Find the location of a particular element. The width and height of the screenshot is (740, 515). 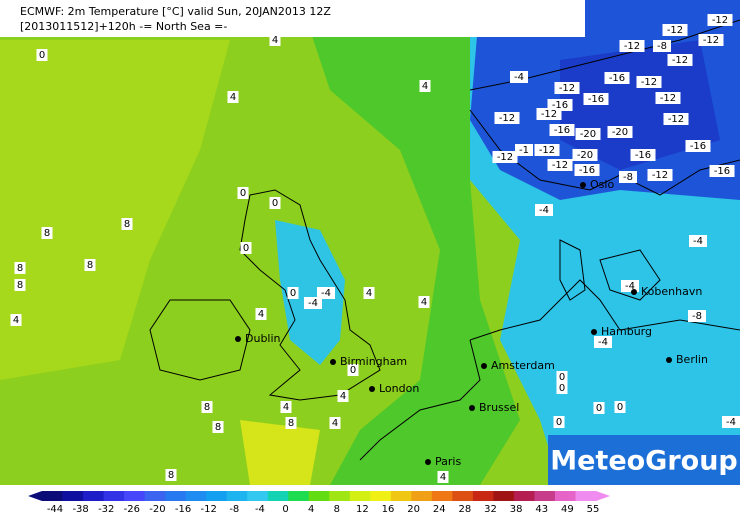

contour-label: -20 is located at coordinates (588, 134).